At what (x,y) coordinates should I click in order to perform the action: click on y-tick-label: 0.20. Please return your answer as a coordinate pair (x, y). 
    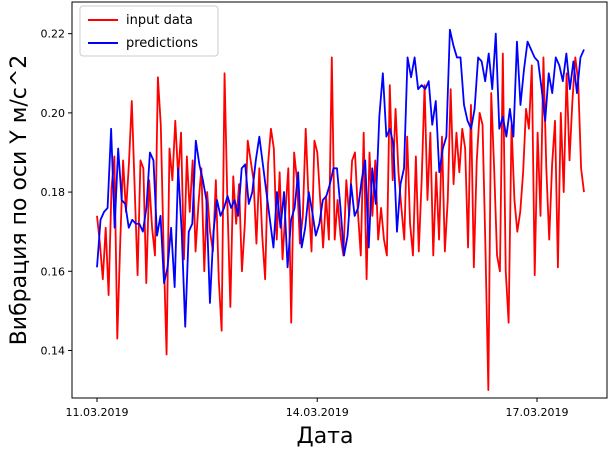
    Looking at the image, I should click on (53, 113).